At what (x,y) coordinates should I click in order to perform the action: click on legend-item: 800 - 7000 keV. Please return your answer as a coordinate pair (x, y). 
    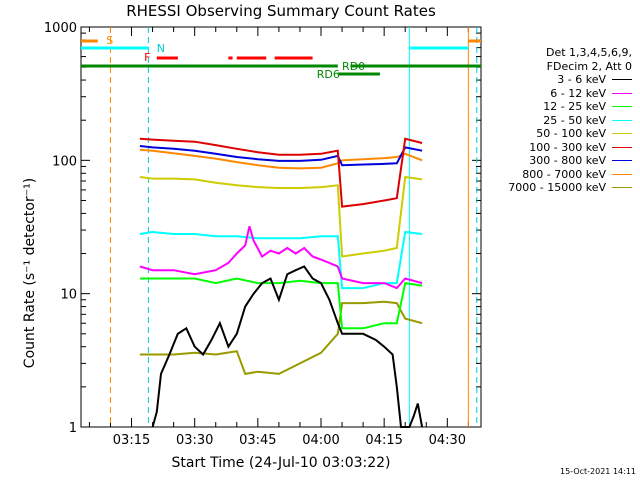
    Looking at the image, I should click on (552, 175).